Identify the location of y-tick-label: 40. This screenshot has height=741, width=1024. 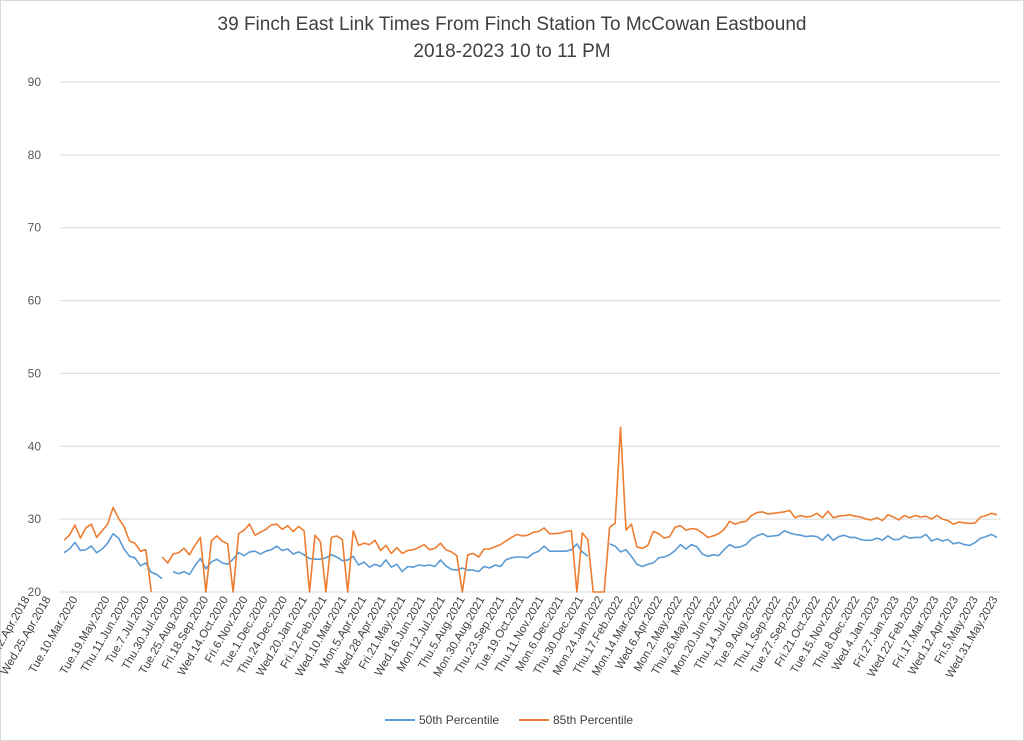
(35, 446).